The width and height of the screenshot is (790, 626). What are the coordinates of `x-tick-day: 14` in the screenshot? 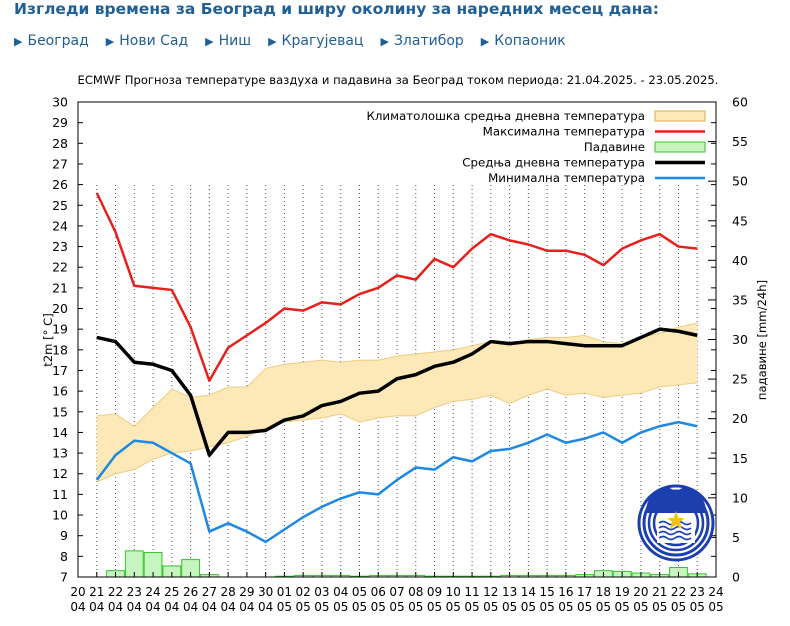 It's located at (528, 592).